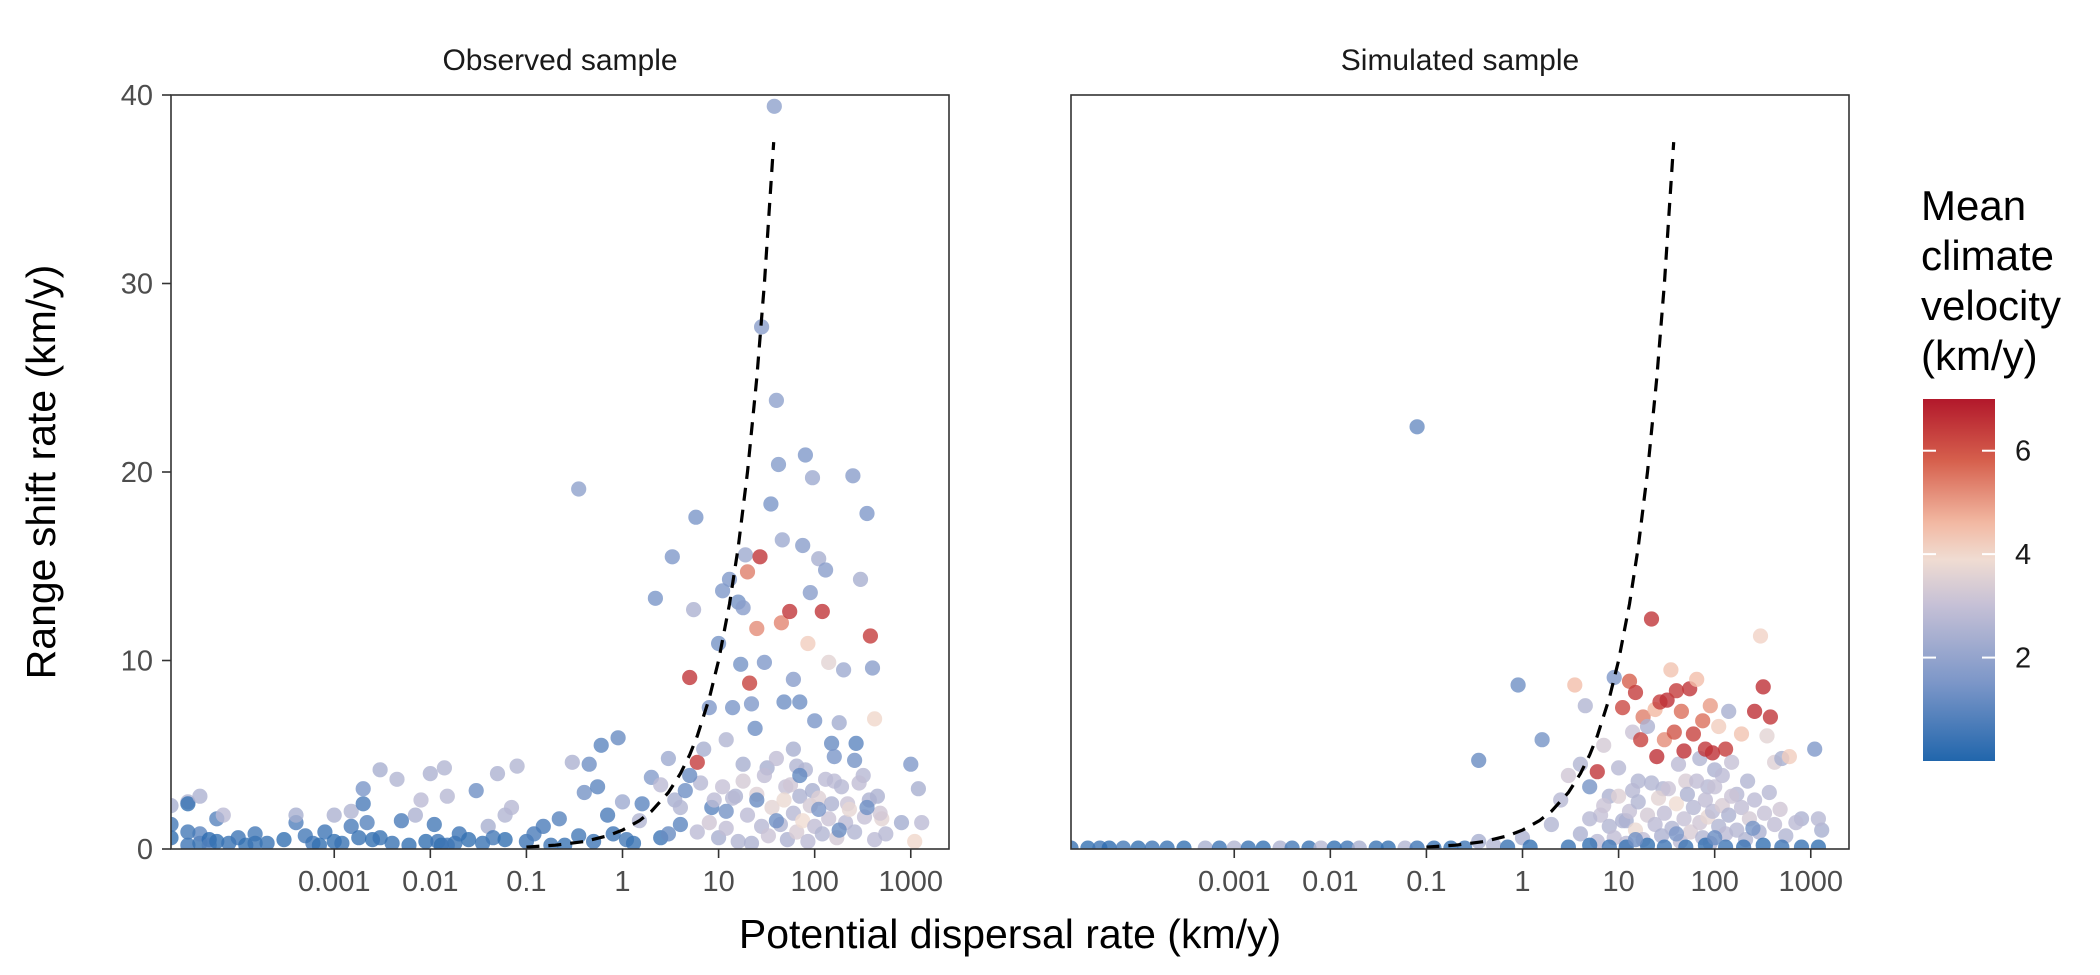 This screenshot has height=975, width=2100. What do you see at coordinates (1991, 305) in the screenshot?
I see `legend-title-line: velocity` at bounding box center [1991, 305].